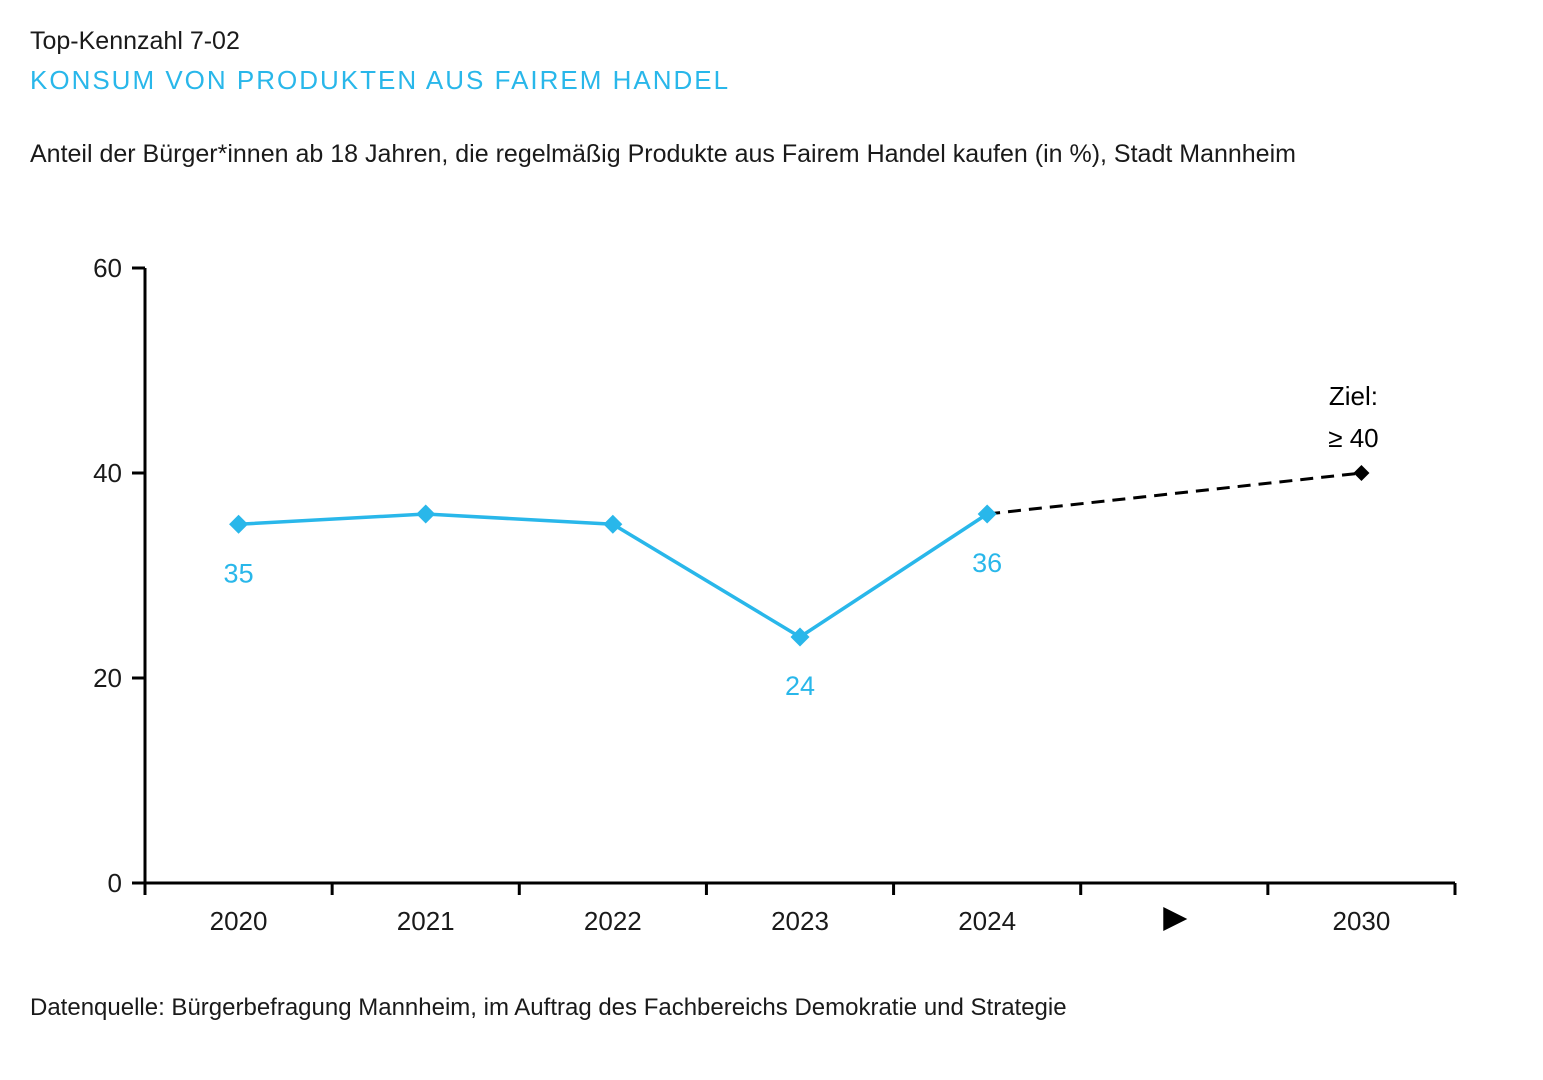 The height and width of the screenshot is (1080, 1543). Describe the element at coordinates (239, 921) in the screenshot. I see `x-tick-label: 2020` at that location.